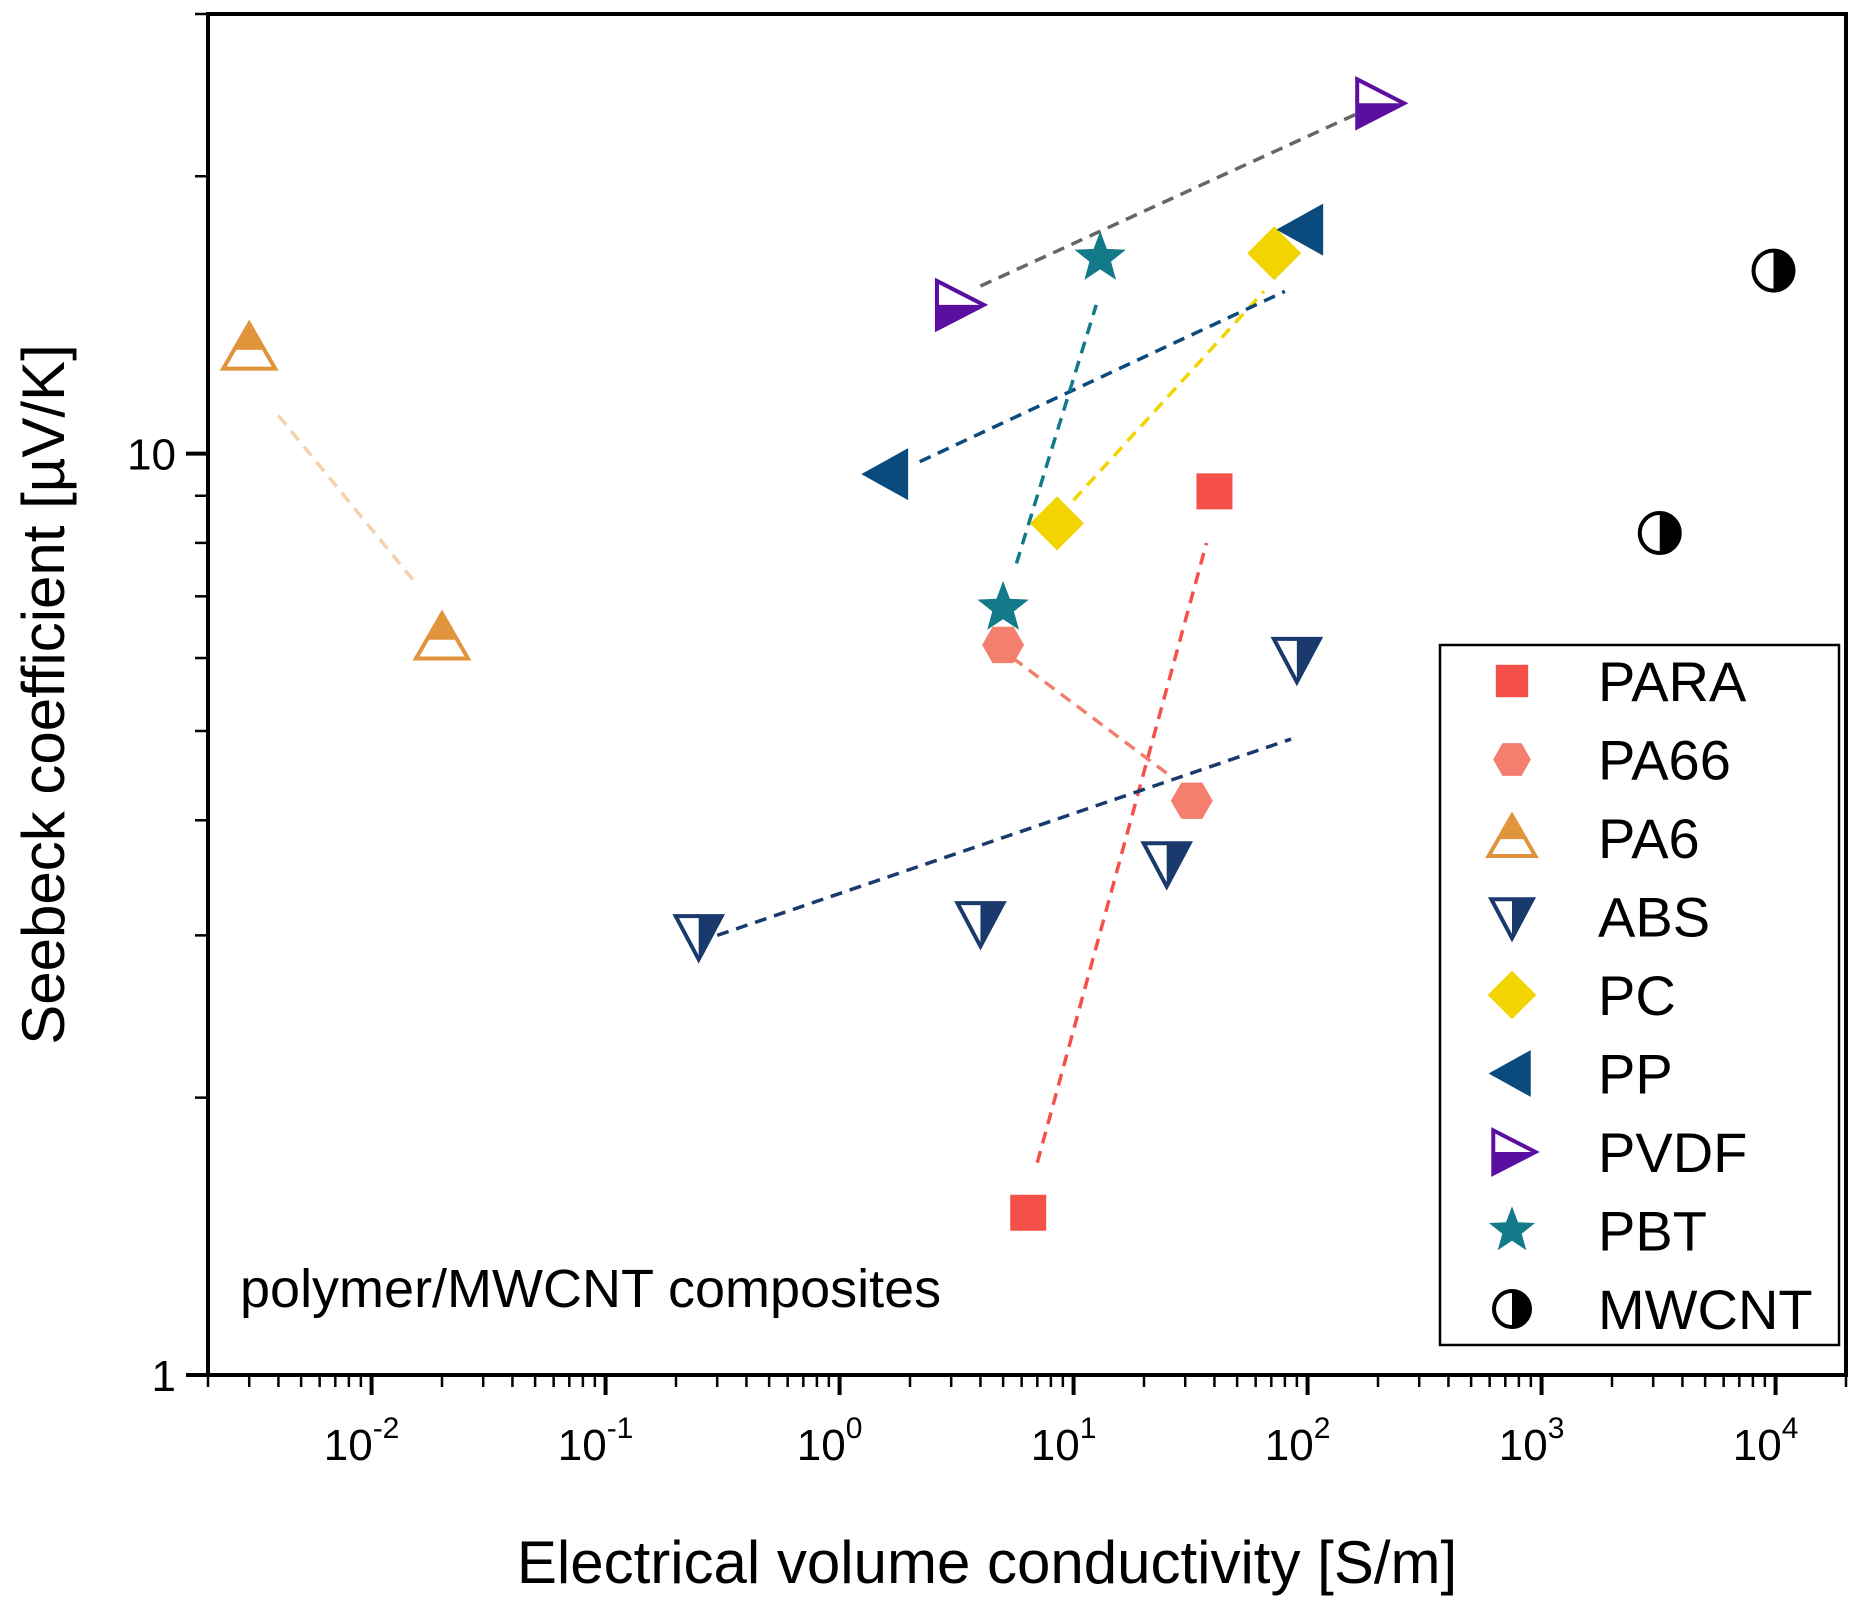 Image resolution: width=1851 pixels, height=1604 pixels. I want to click on legend-marker-pc, so click(1512, 995).